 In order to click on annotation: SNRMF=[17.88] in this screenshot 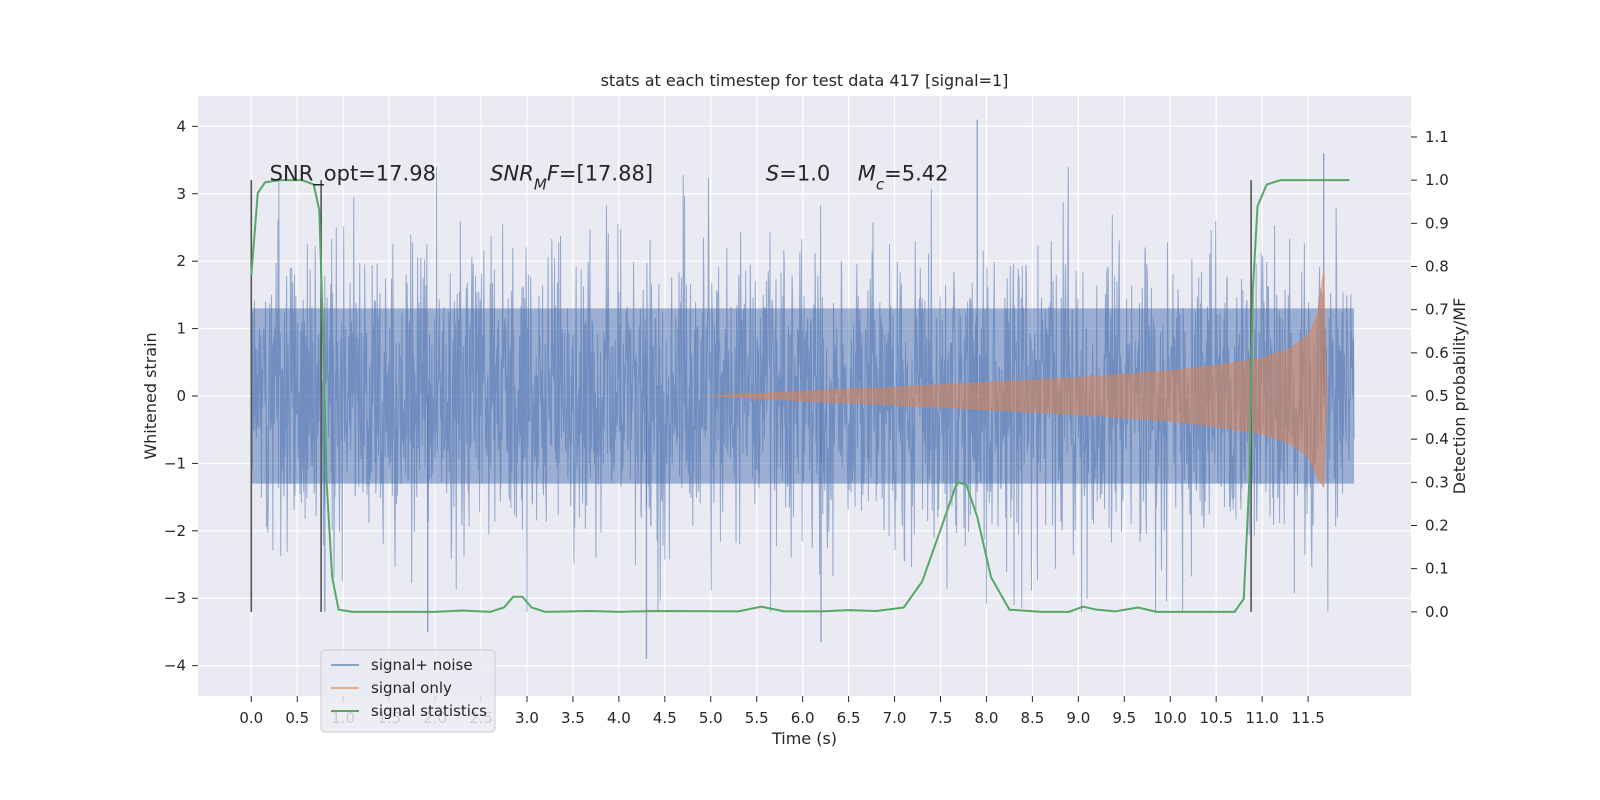, I will do `click(571, 178)`.